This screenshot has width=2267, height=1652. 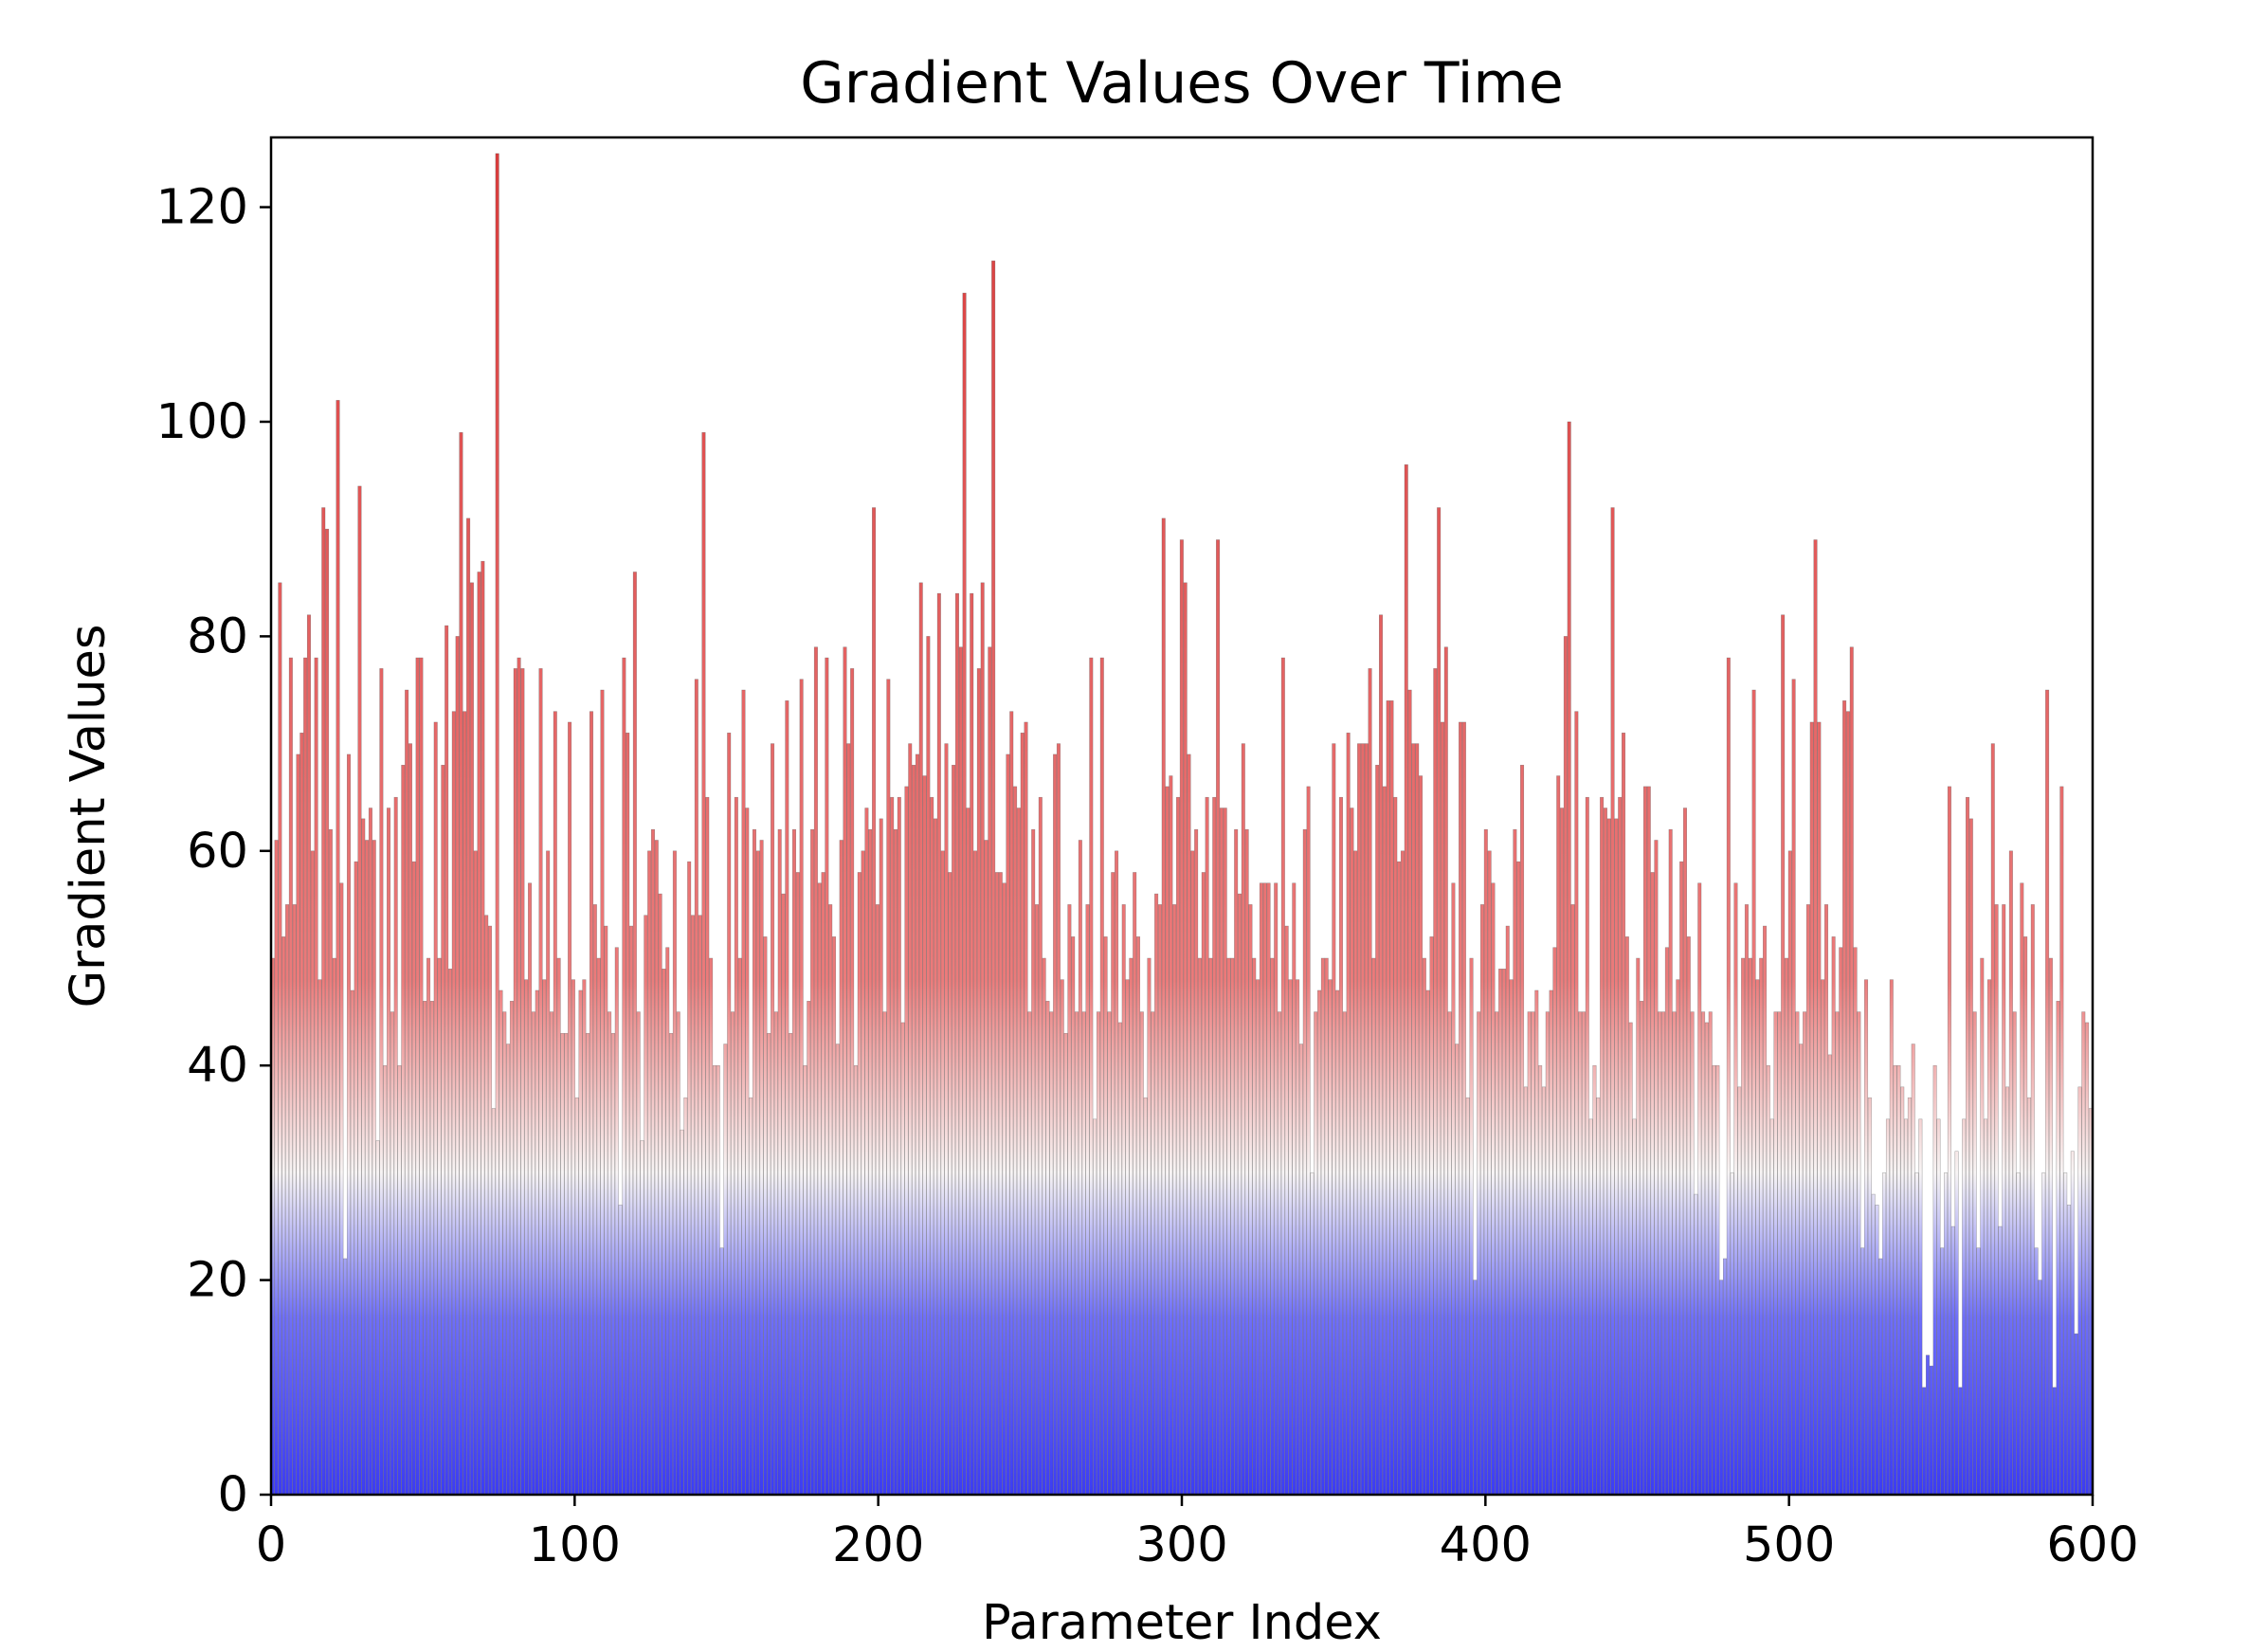 I want to click on x-axis: 0 100 200 300 400 500 600, so click(x=1197, y=1534).